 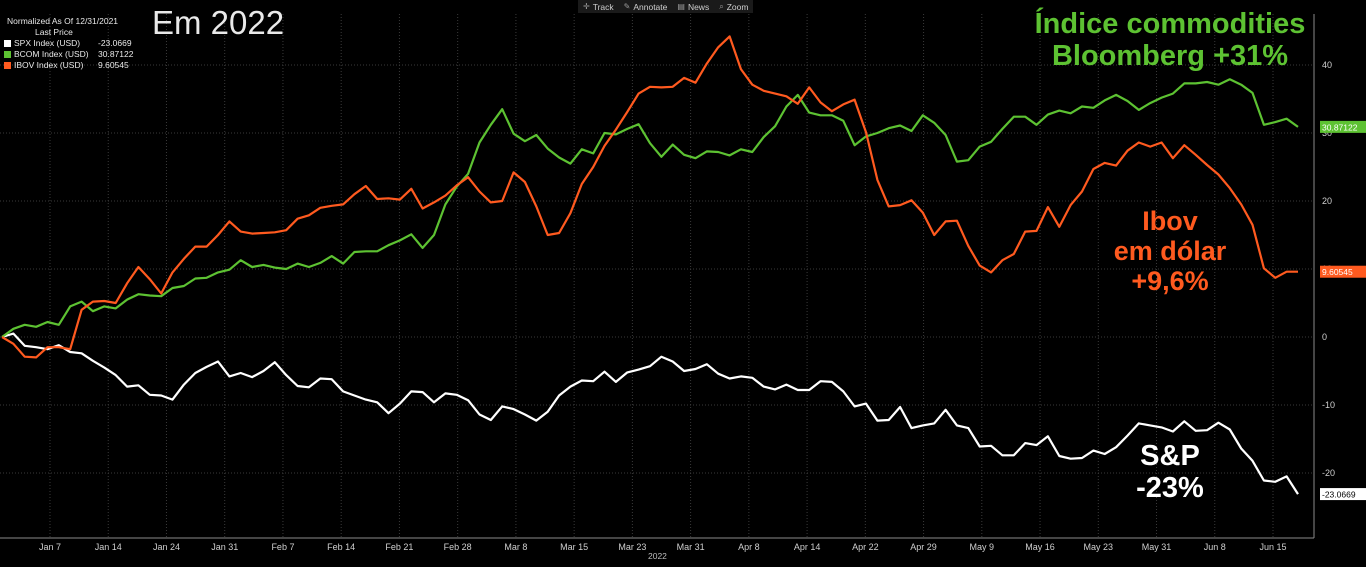 I want to click on legend-entry-ibov: IBOV Index (USD) 9.60545, so click(x=75, y=65).